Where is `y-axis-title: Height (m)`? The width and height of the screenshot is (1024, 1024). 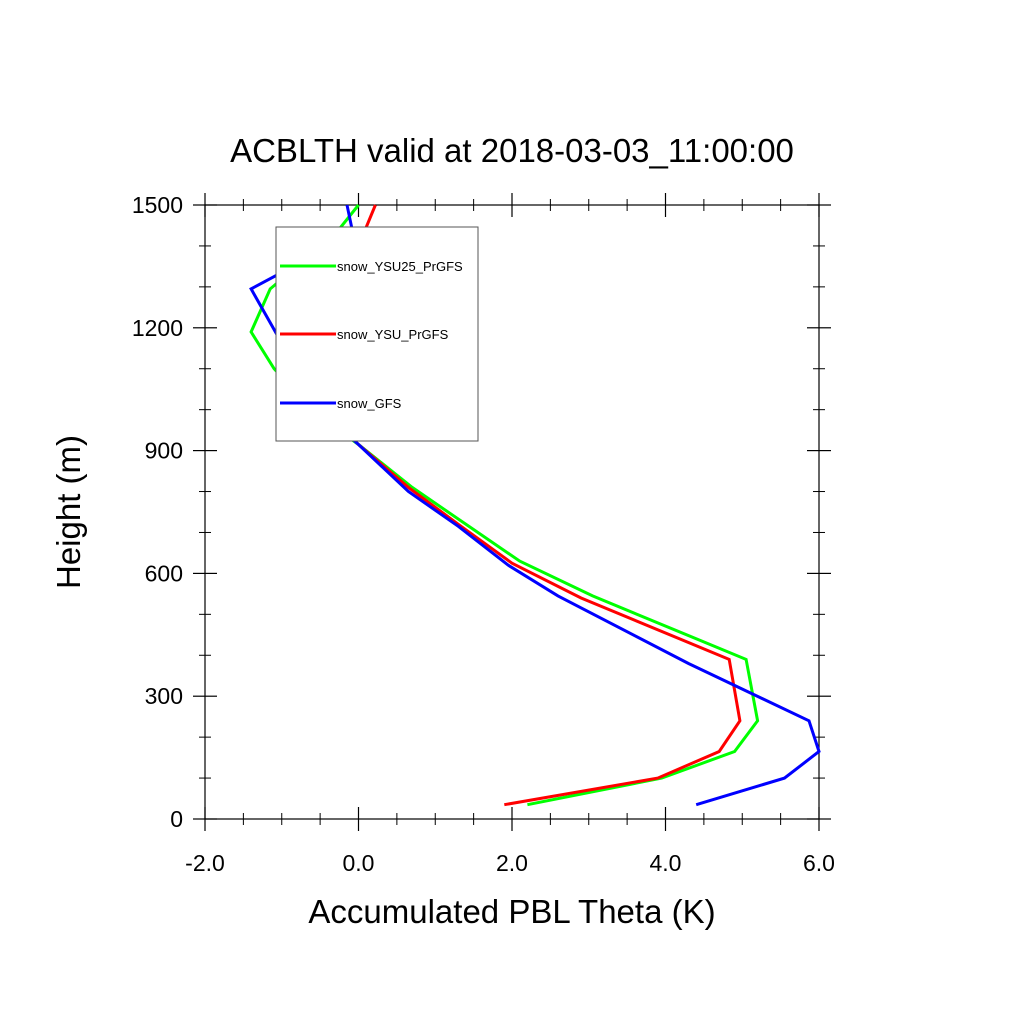 y-axis-title: Height (m) is located at coordinates (68, 512).